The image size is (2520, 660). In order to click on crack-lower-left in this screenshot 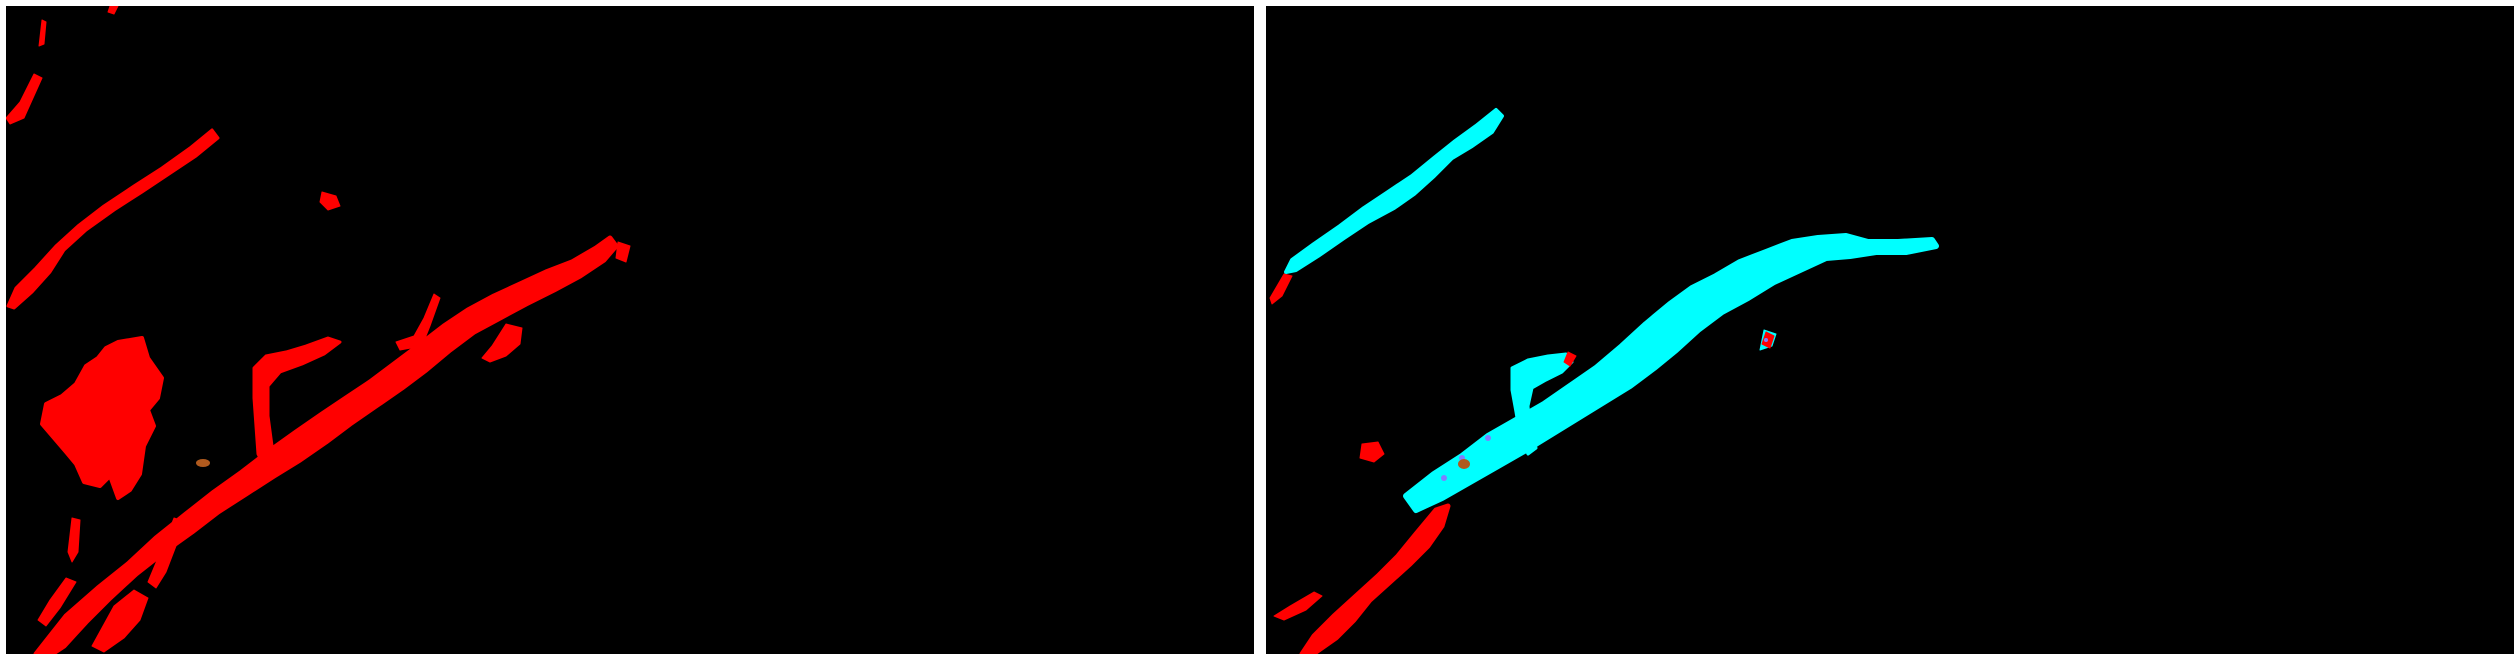, I will do `click(57, 602)`.